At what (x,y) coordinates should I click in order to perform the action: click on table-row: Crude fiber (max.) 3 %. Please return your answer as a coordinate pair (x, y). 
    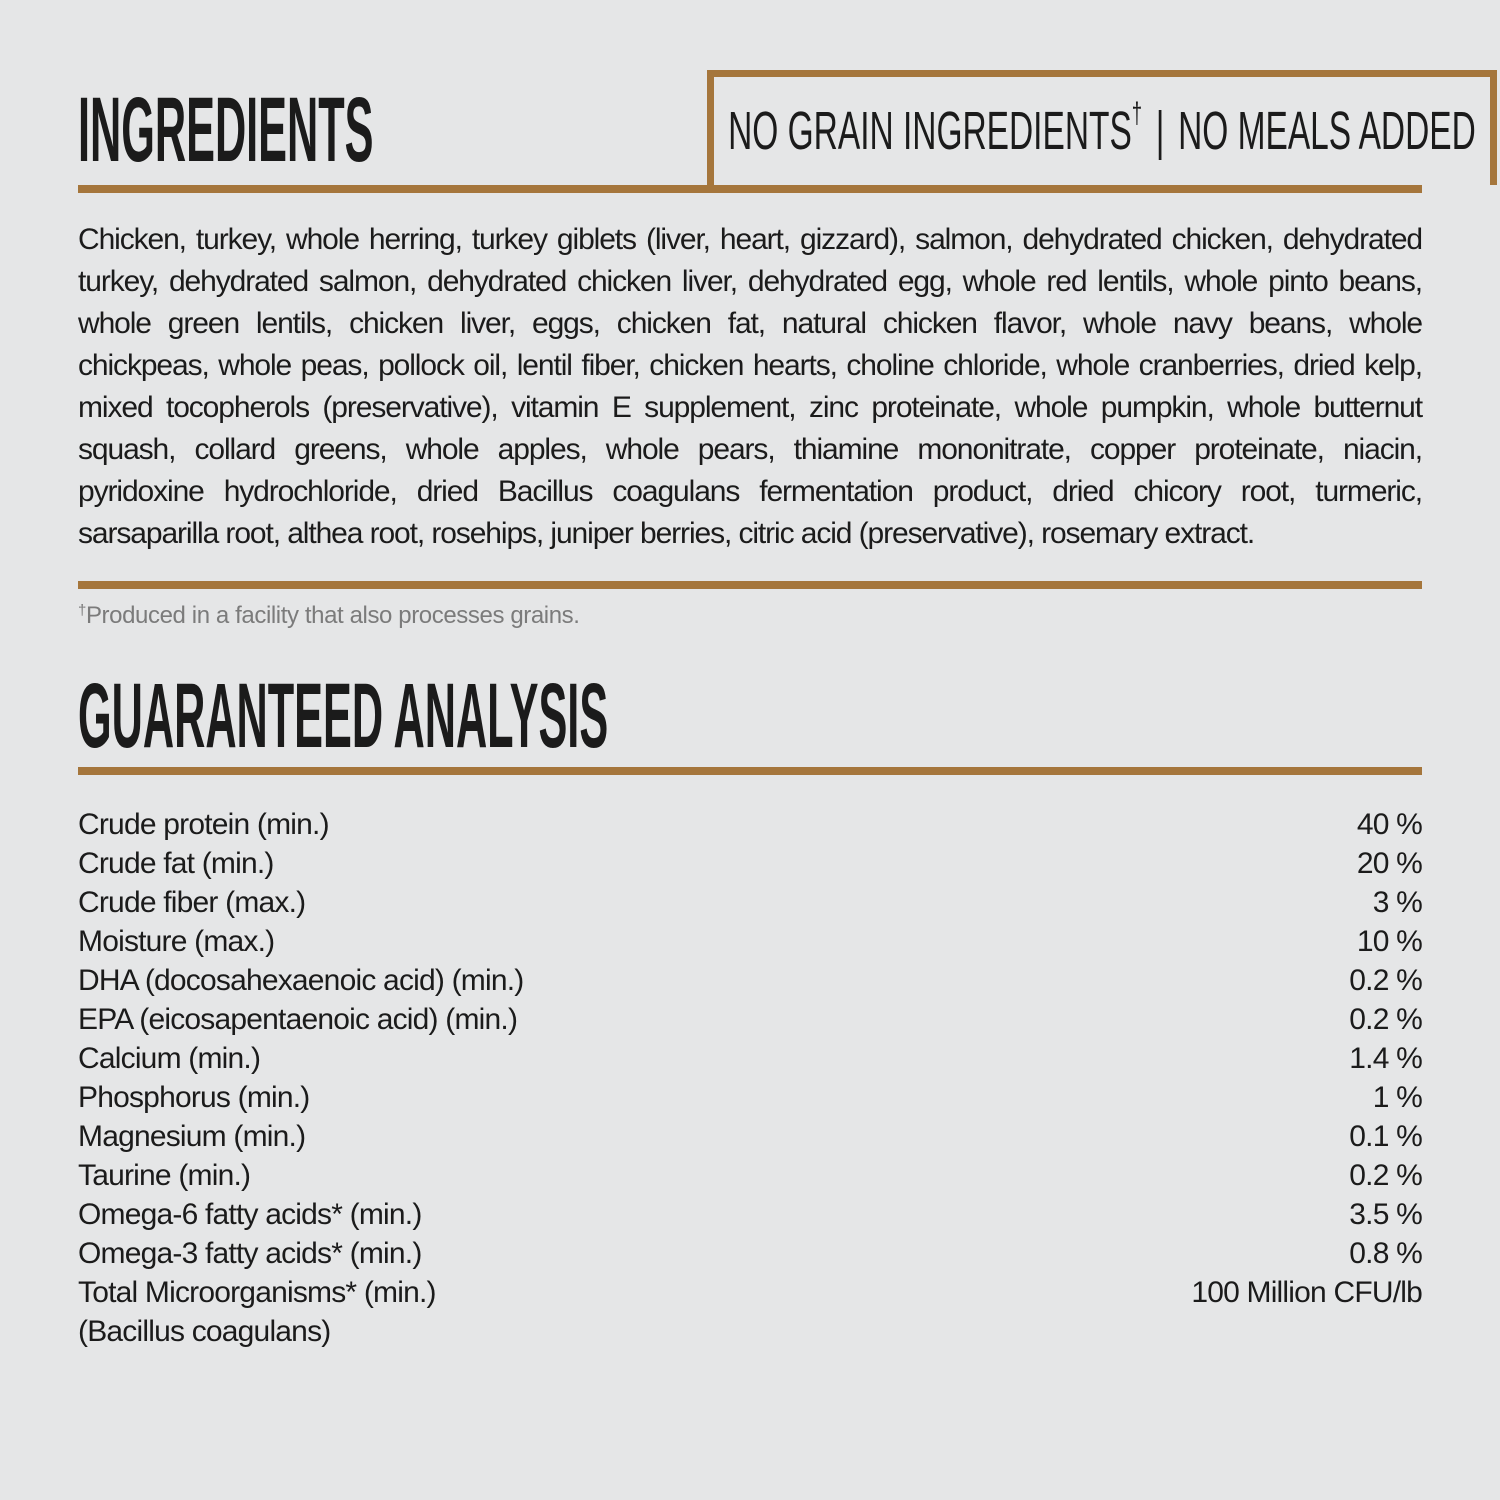
    Looking at the image, I should click on (750, 902).